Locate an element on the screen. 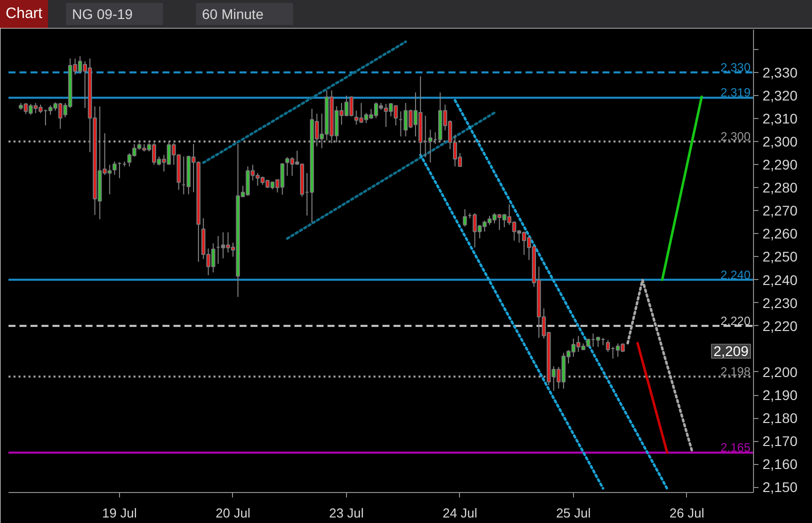  y-tick-label: 2,170 is located at coordinates (780, 441).